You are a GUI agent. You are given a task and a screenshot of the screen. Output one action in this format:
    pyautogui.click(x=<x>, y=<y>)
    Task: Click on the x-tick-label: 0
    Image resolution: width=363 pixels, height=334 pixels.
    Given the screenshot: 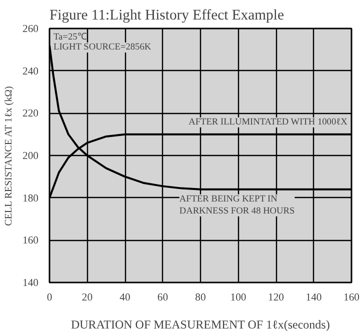 What is the action you would take?
    pyautogui.click(x=49, y=298)
    